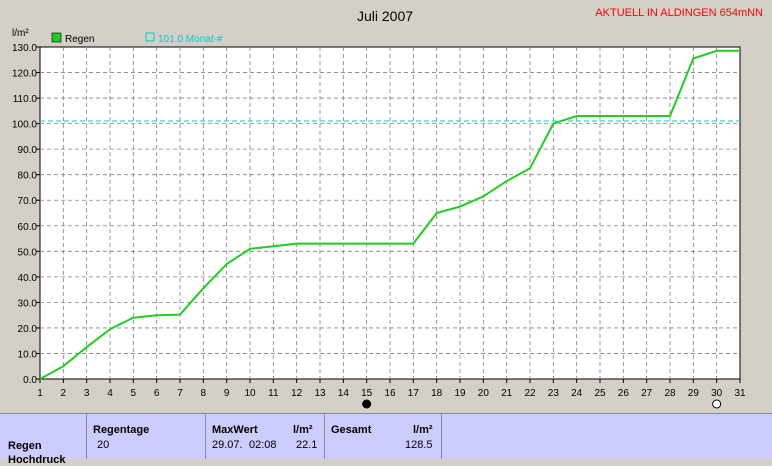 The image size is (772, 466). I want to click on gesamt-value: 128.5, so click(419, 445).